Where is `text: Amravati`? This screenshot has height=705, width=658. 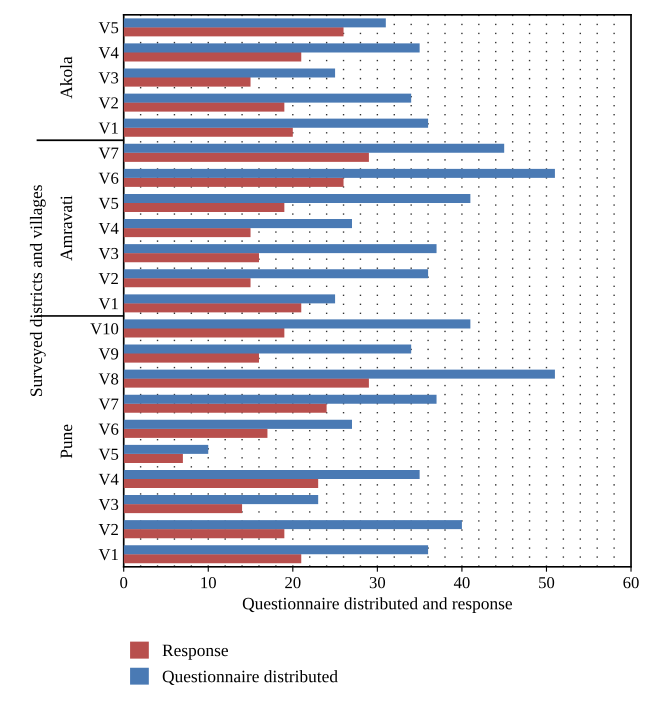
text: Amravati is located at coordinates (66, 228).